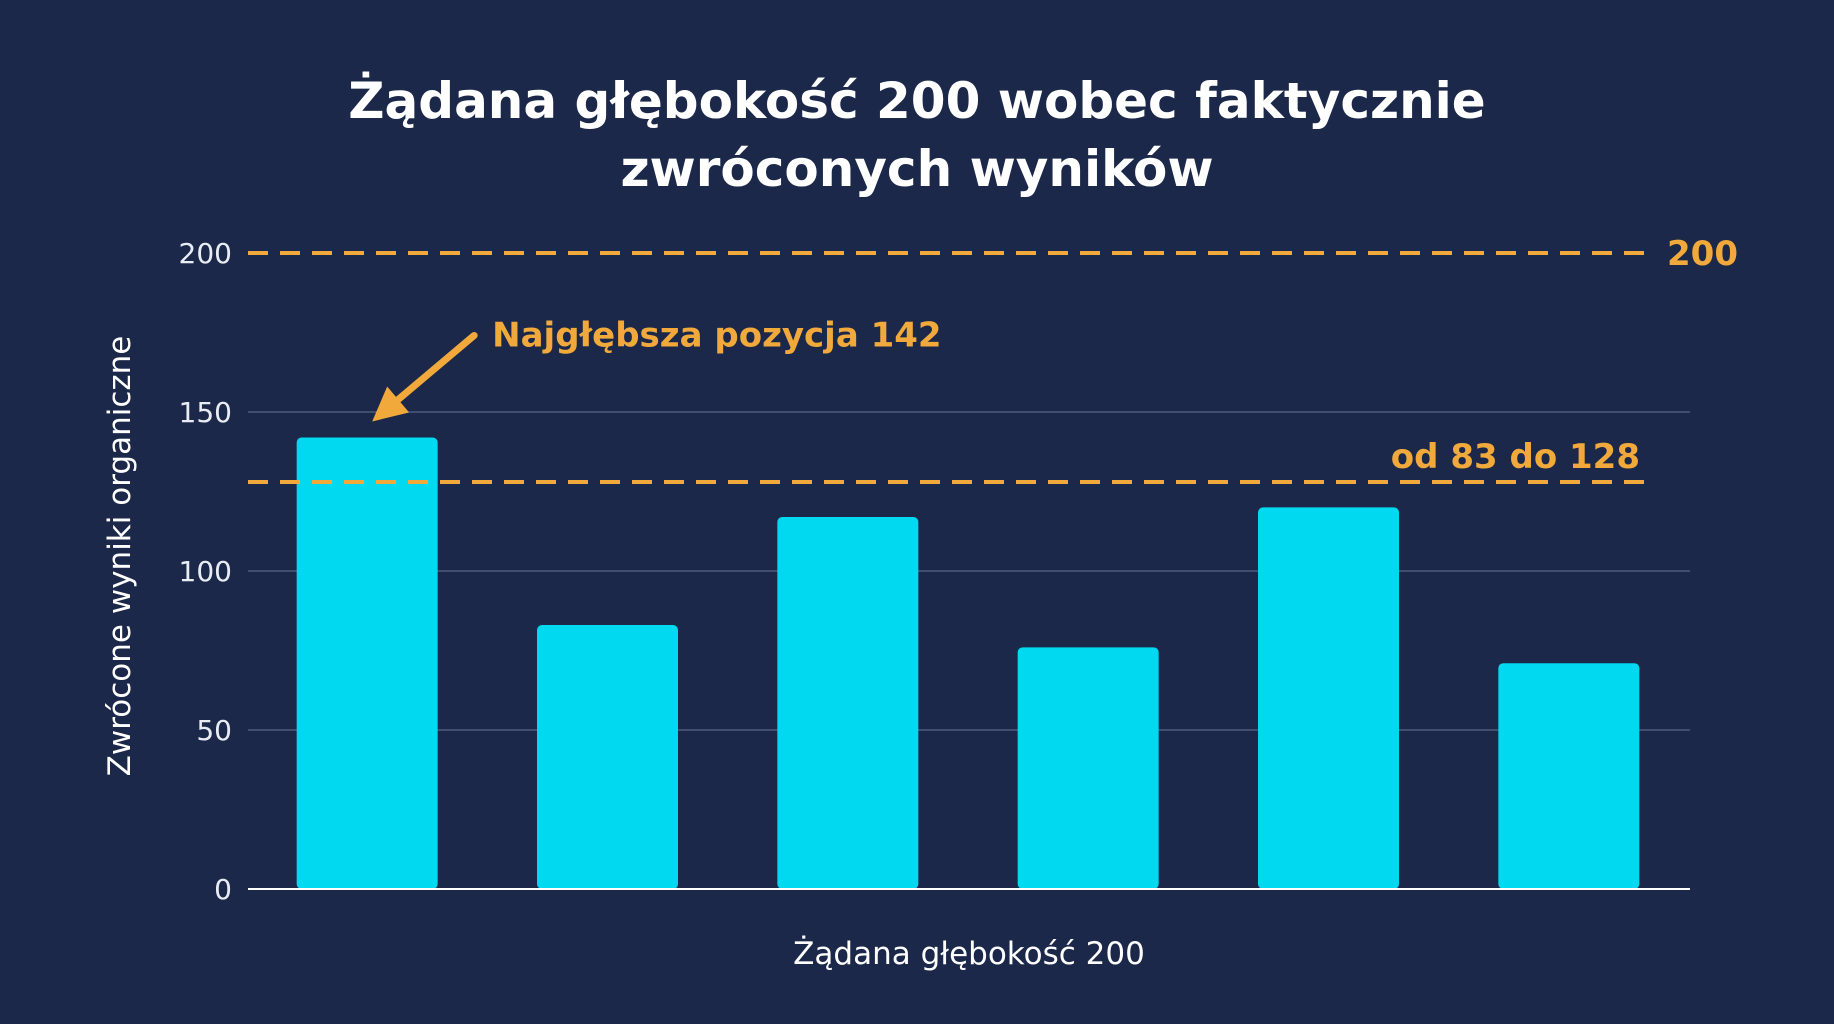  Describe the element at coordinates (657, 368) in the screenshot. I see `annotation: Najgłębsza pozycja 142` at that location.